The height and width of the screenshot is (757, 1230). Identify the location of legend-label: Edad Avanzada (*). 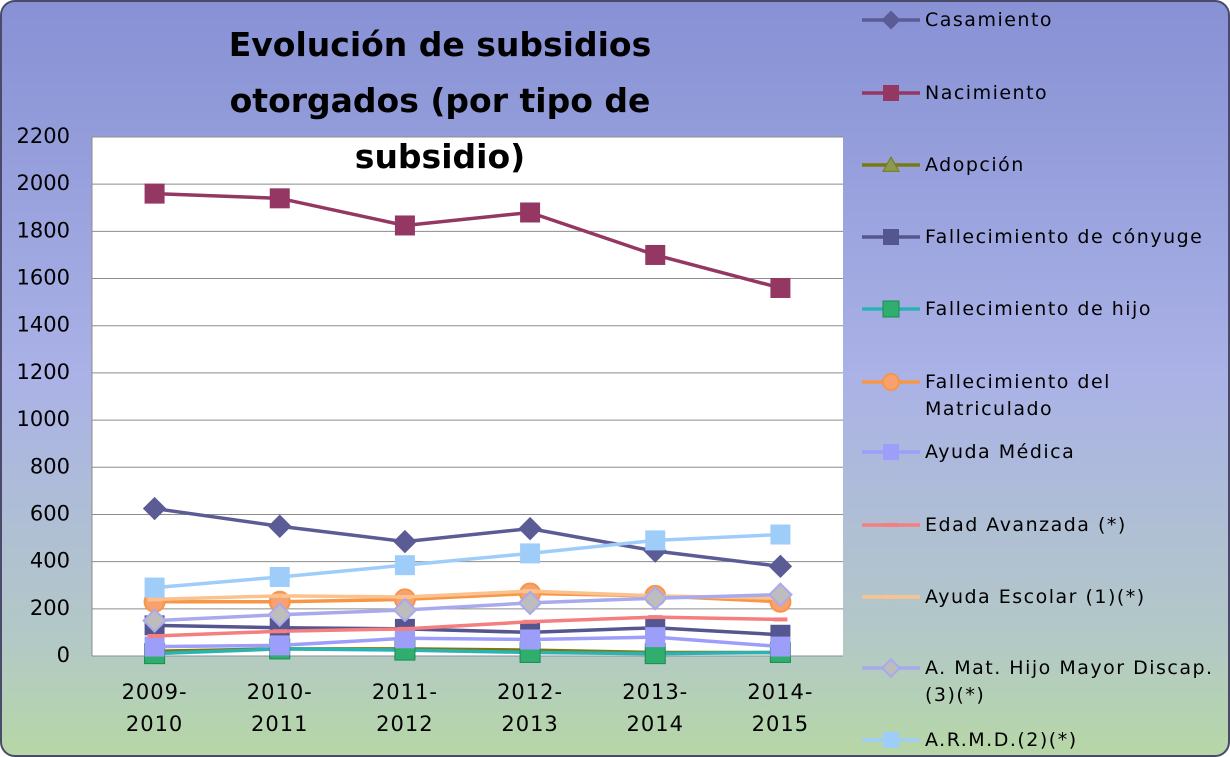
(1026, 525).